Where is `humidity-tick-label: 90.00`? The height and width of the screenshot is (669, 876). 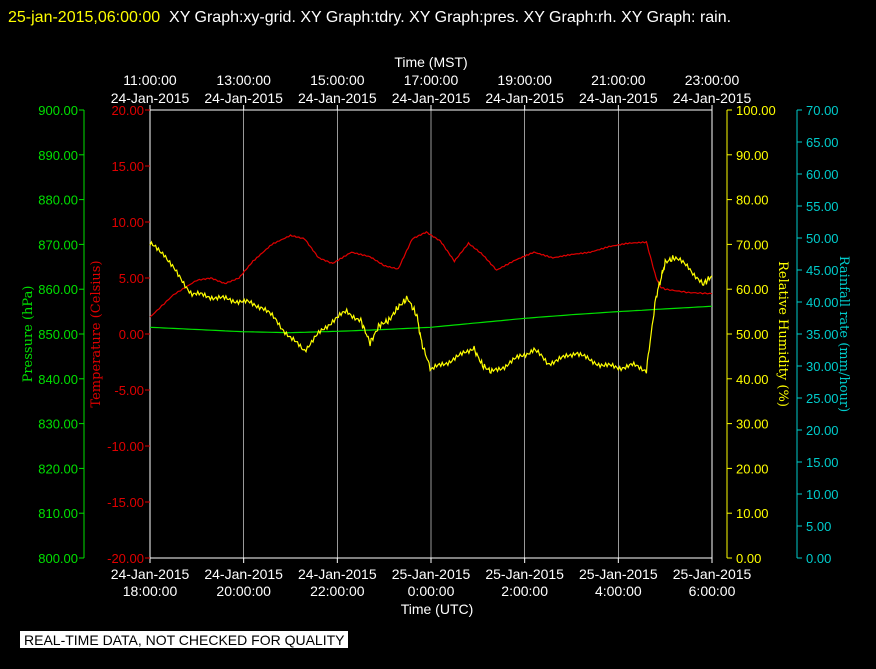 humidity-tick-label: 90.00 is located at coordinates (752, 155).